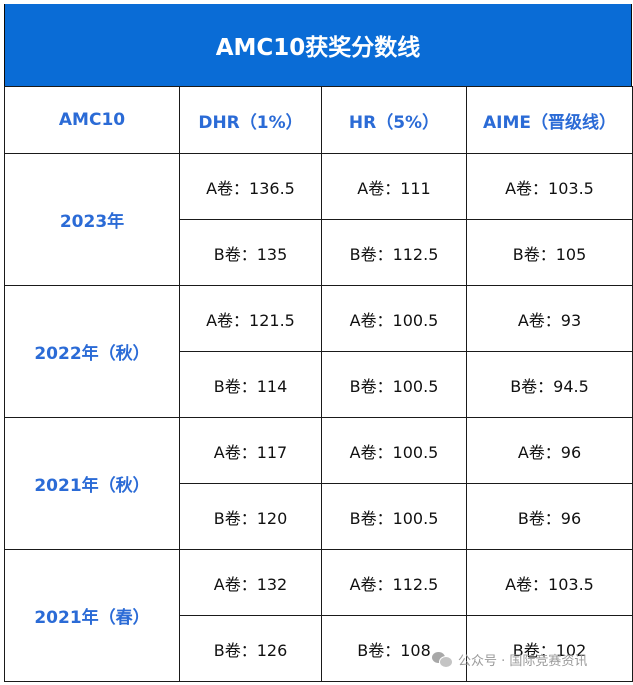  I want to click on hr-cell: A卷：112.5, so click(394, 582).